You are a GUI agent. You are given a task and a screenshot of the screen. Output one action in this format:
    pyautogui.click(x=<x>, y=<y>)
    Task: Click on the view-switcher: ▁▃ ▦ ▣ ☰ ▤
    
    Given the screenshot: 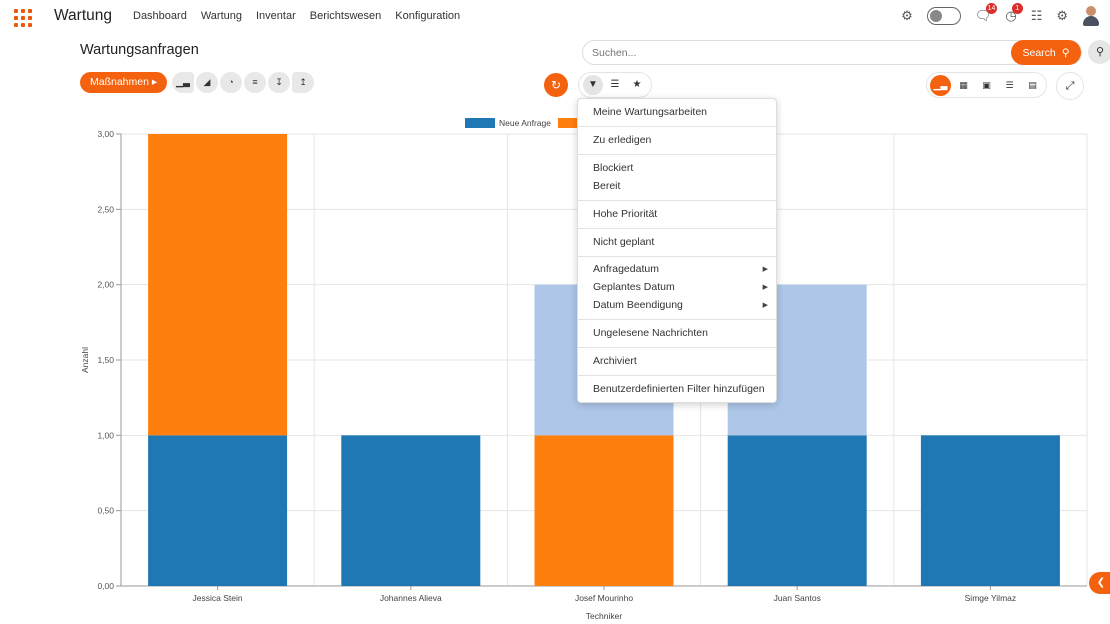 What is the action you would take?
    pyautogui.click(x=986, y=85)
    